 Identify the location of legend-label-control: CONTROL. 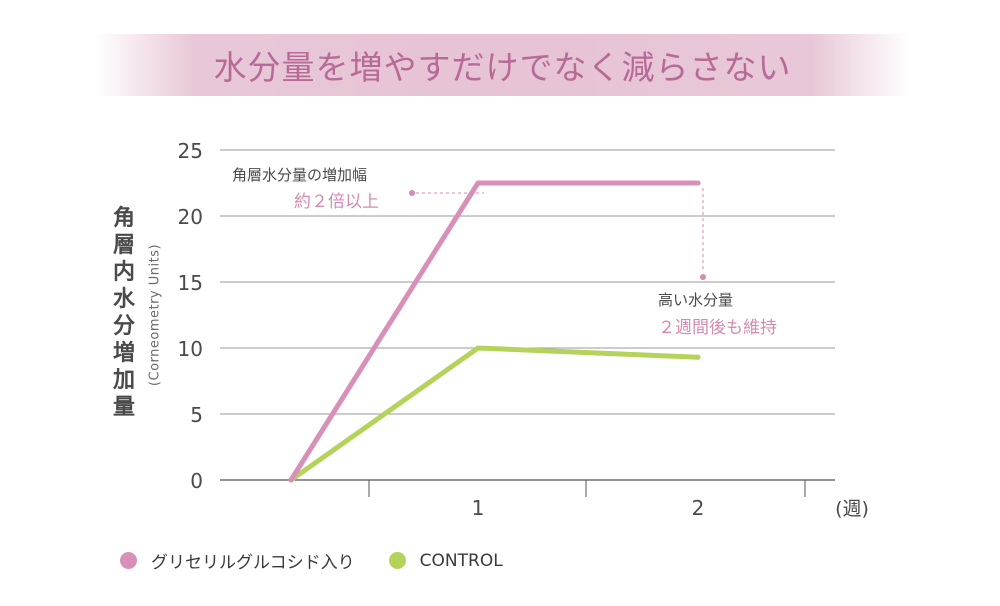
(461, 560).